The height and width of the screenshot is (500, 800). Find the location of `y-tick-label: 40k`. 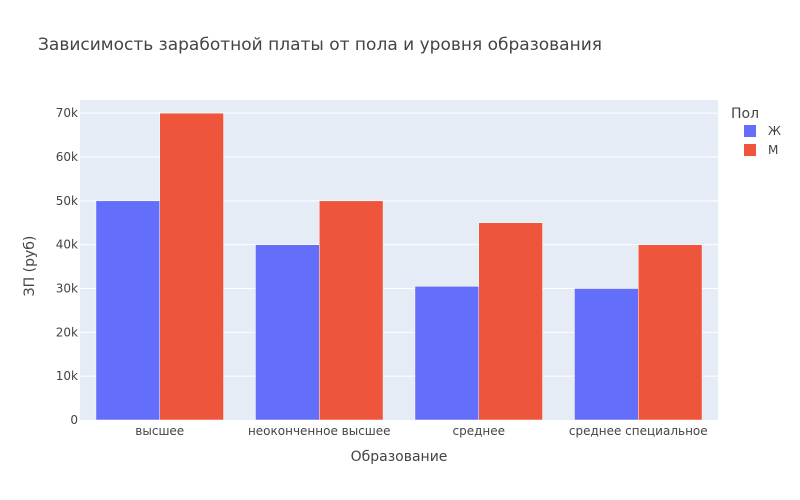

y-tick-label: 40k is located at coordinates (67, 245).